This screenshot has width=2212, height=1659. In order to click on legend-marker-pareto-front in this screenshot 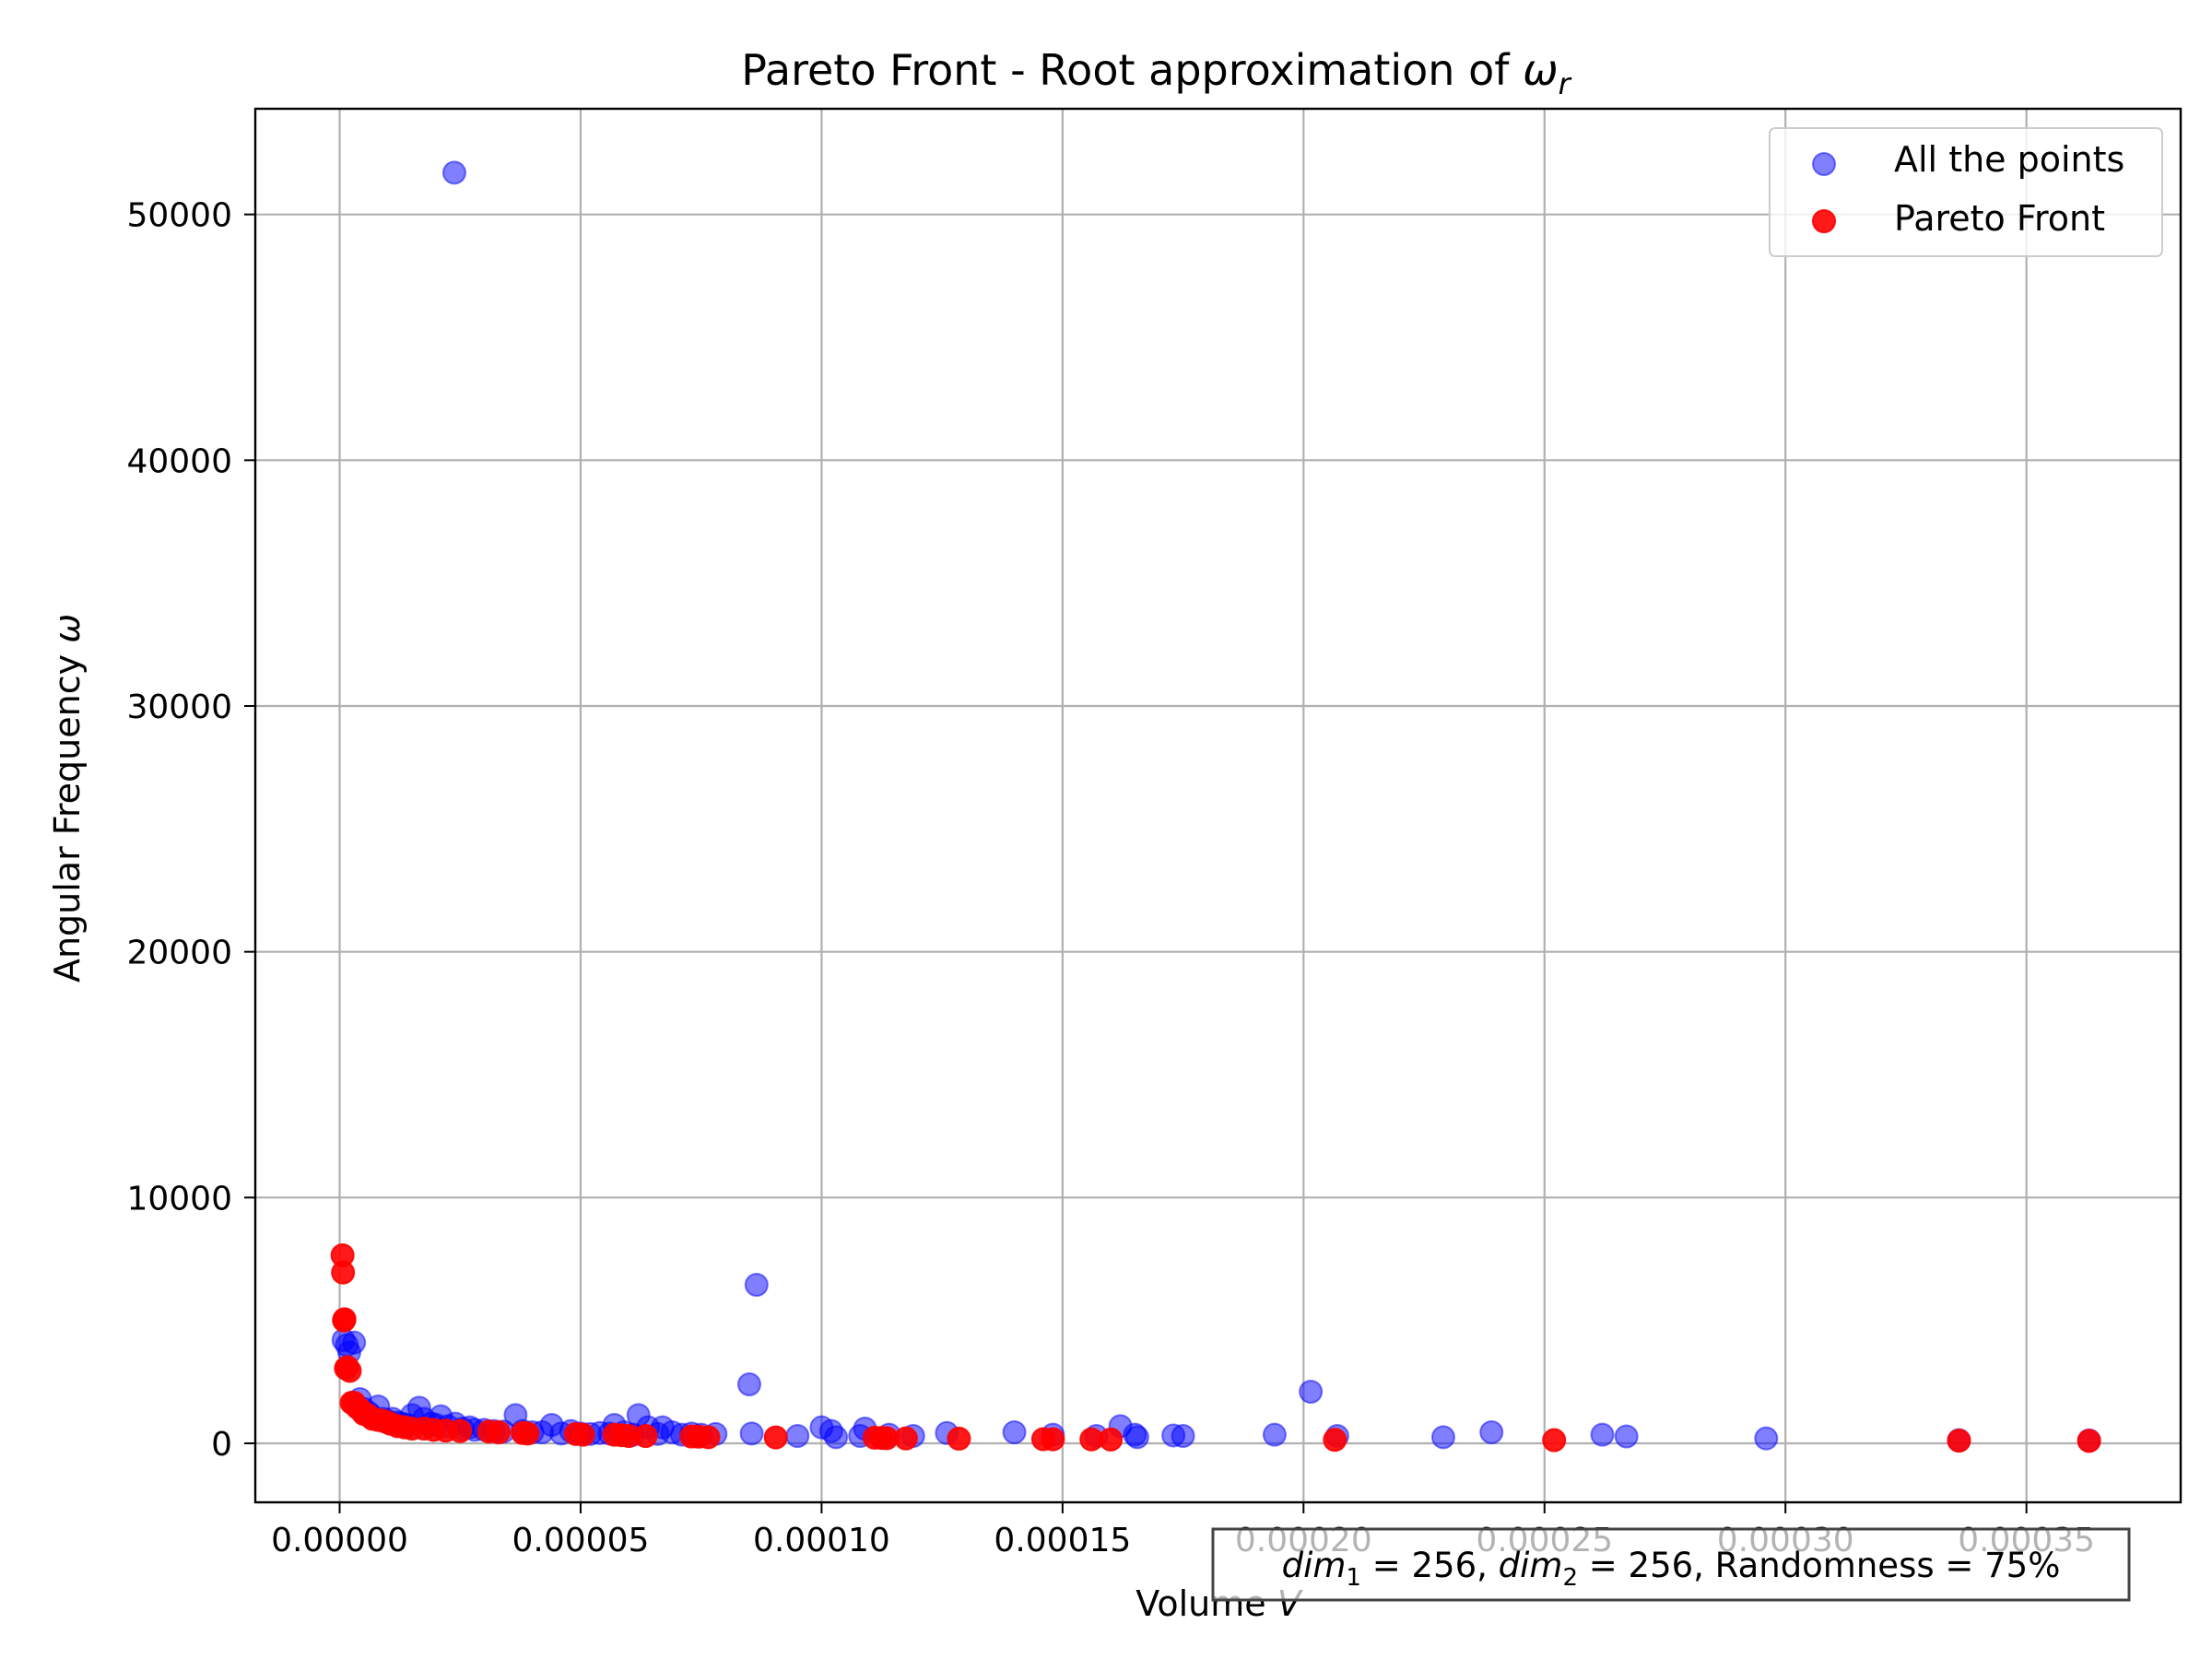, I will do `click(1824, 221)`.